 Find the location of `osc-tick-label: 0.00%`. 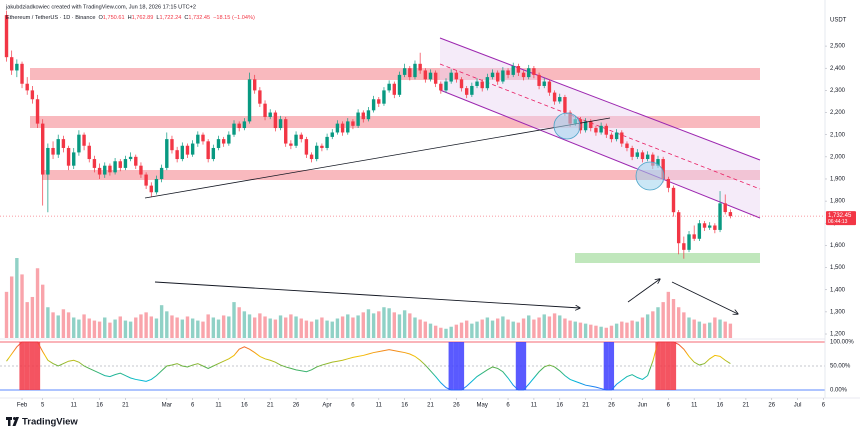

osc-tick-label: 0.00% is located at coordinates (839, 391).